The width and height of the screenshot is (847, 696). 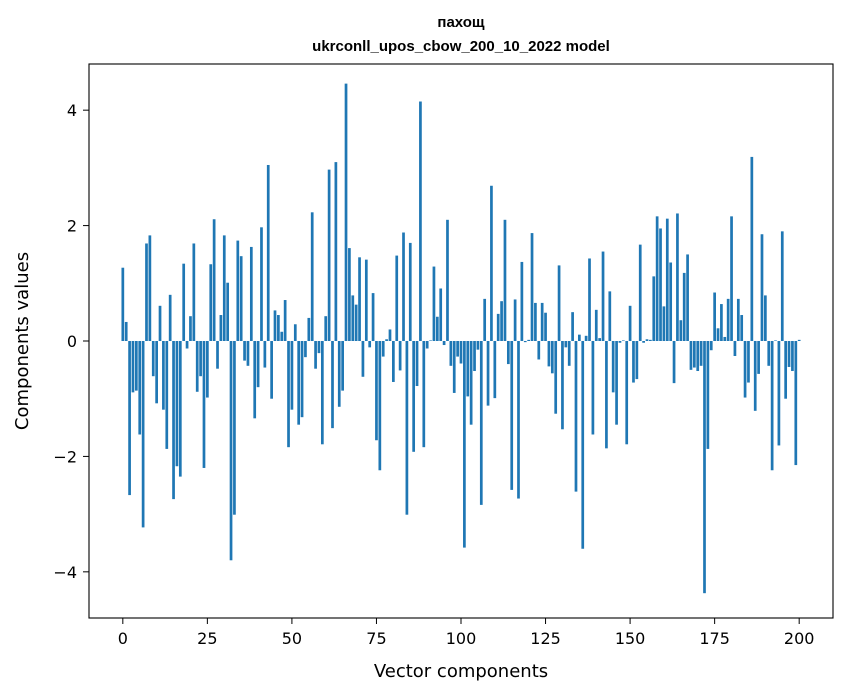 What do you see at coordinates (630, 638) in the screenshot?
I see `x-tick-label-150: 150` at bounding box center [630, 638].